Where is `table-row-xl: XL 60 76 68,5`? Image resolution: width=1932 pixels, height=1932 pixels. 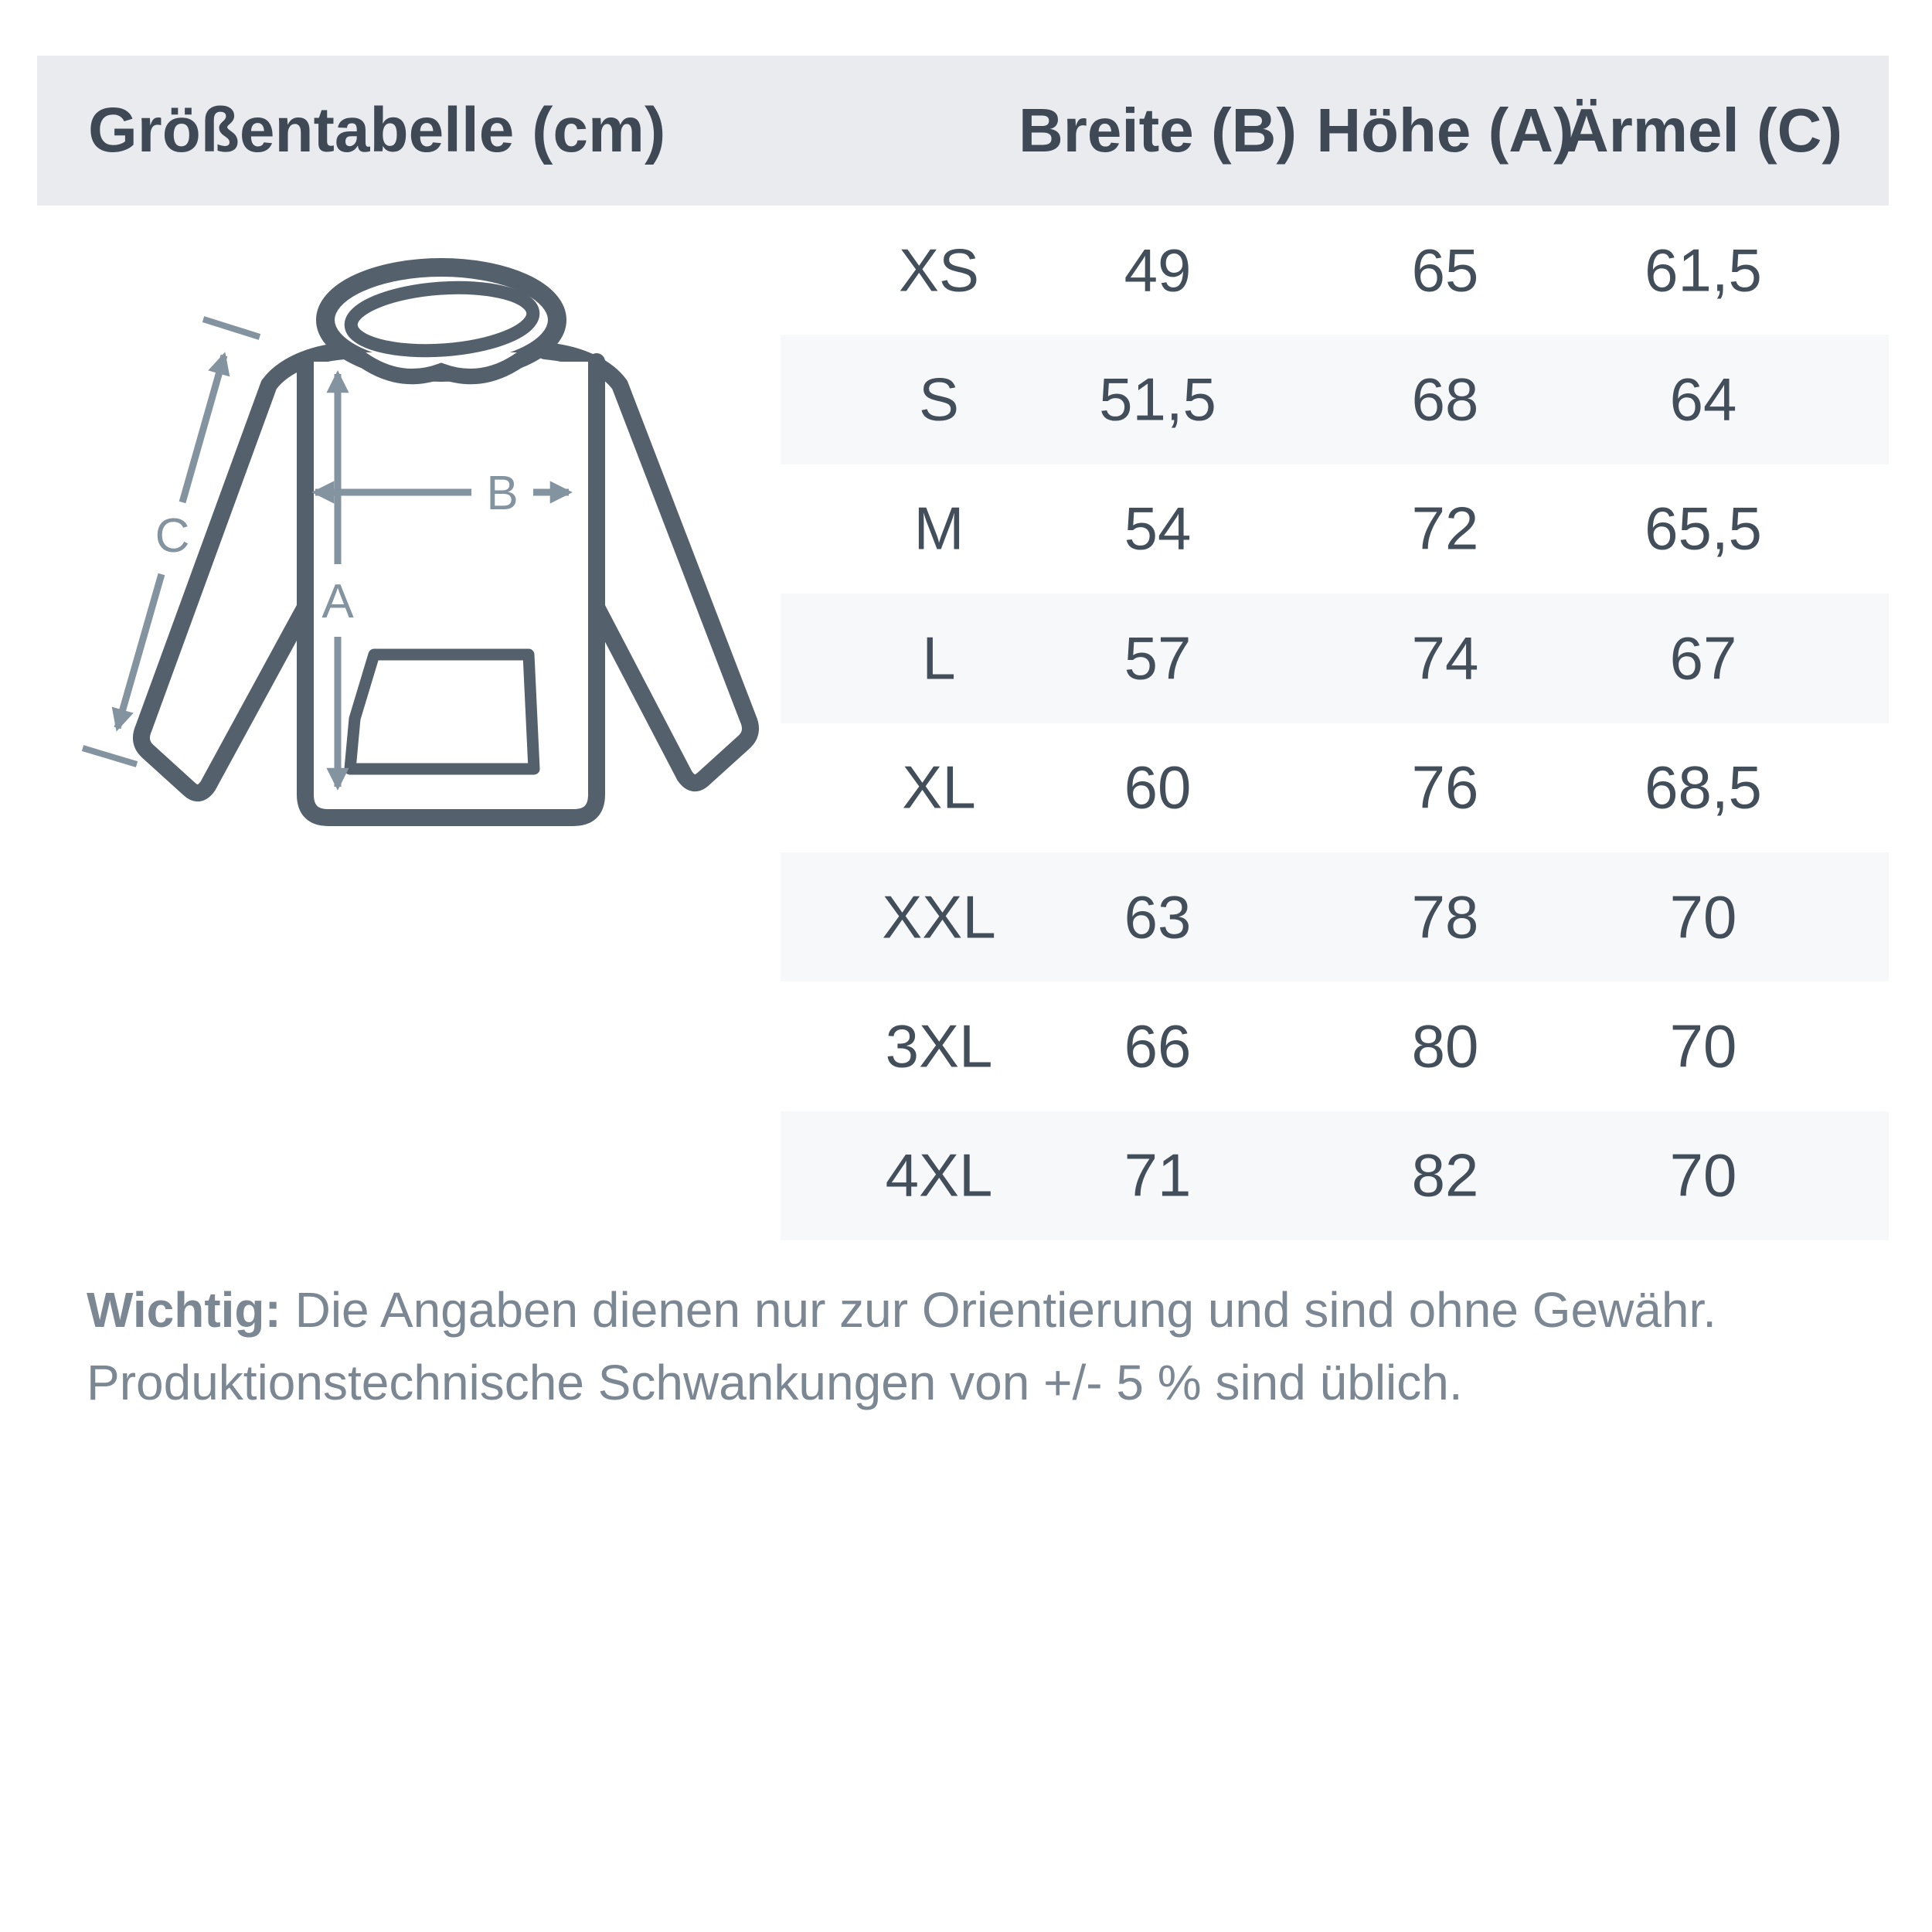 table-row-xl: XL 60 76 68,5 is located at coordinates (1335, 788).